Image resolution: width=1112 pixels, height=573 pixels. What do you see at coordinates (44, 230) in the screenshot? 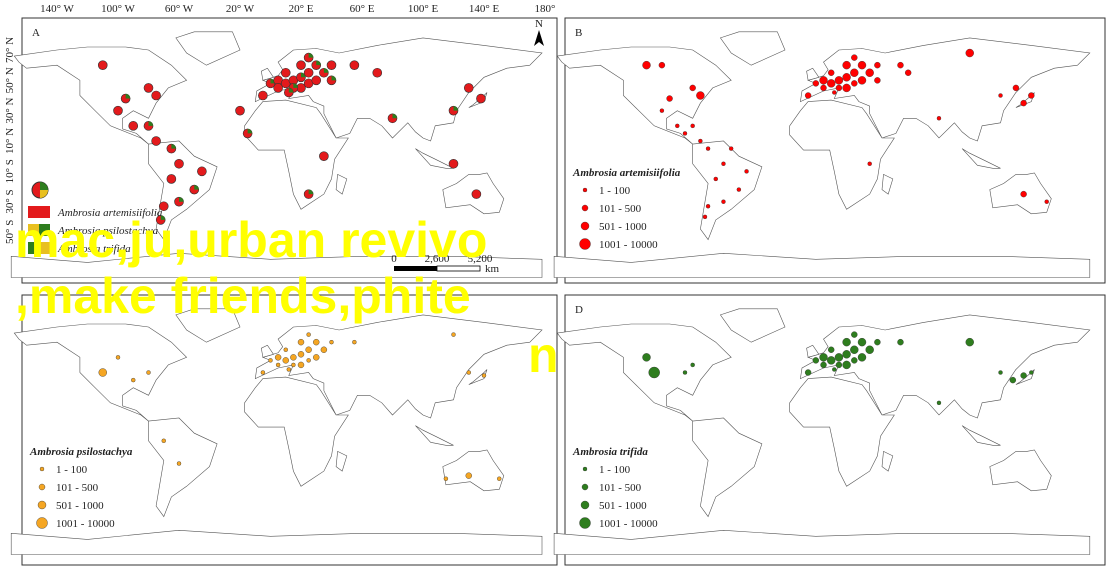
I see `legend-swatch-part` at bounding box center [44, 230].